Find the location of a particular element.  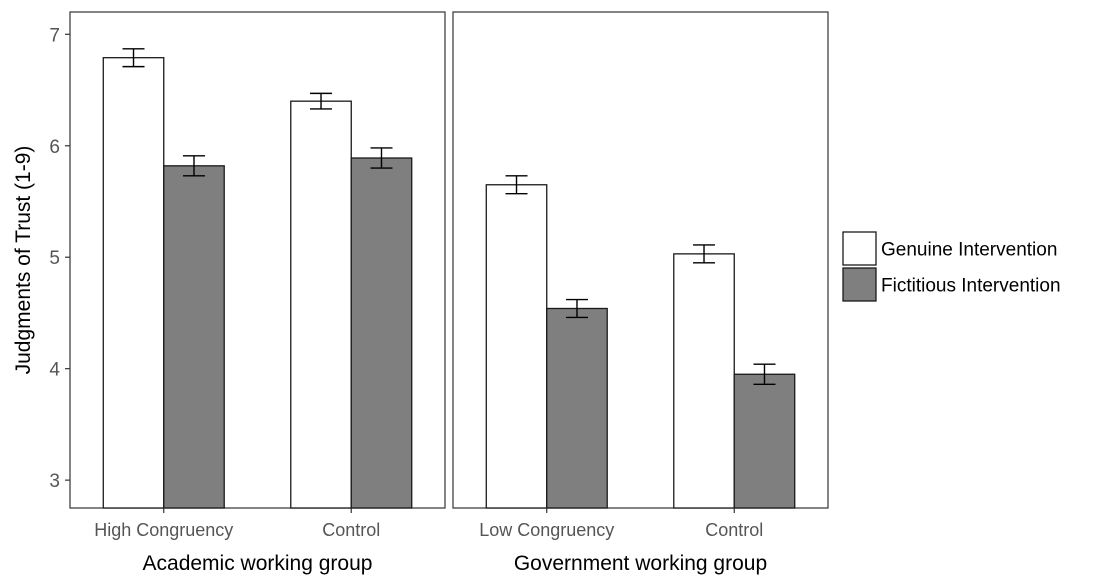

y-axis-label: Judgments of Trust (1-9) is located at coordinates (23, 260).